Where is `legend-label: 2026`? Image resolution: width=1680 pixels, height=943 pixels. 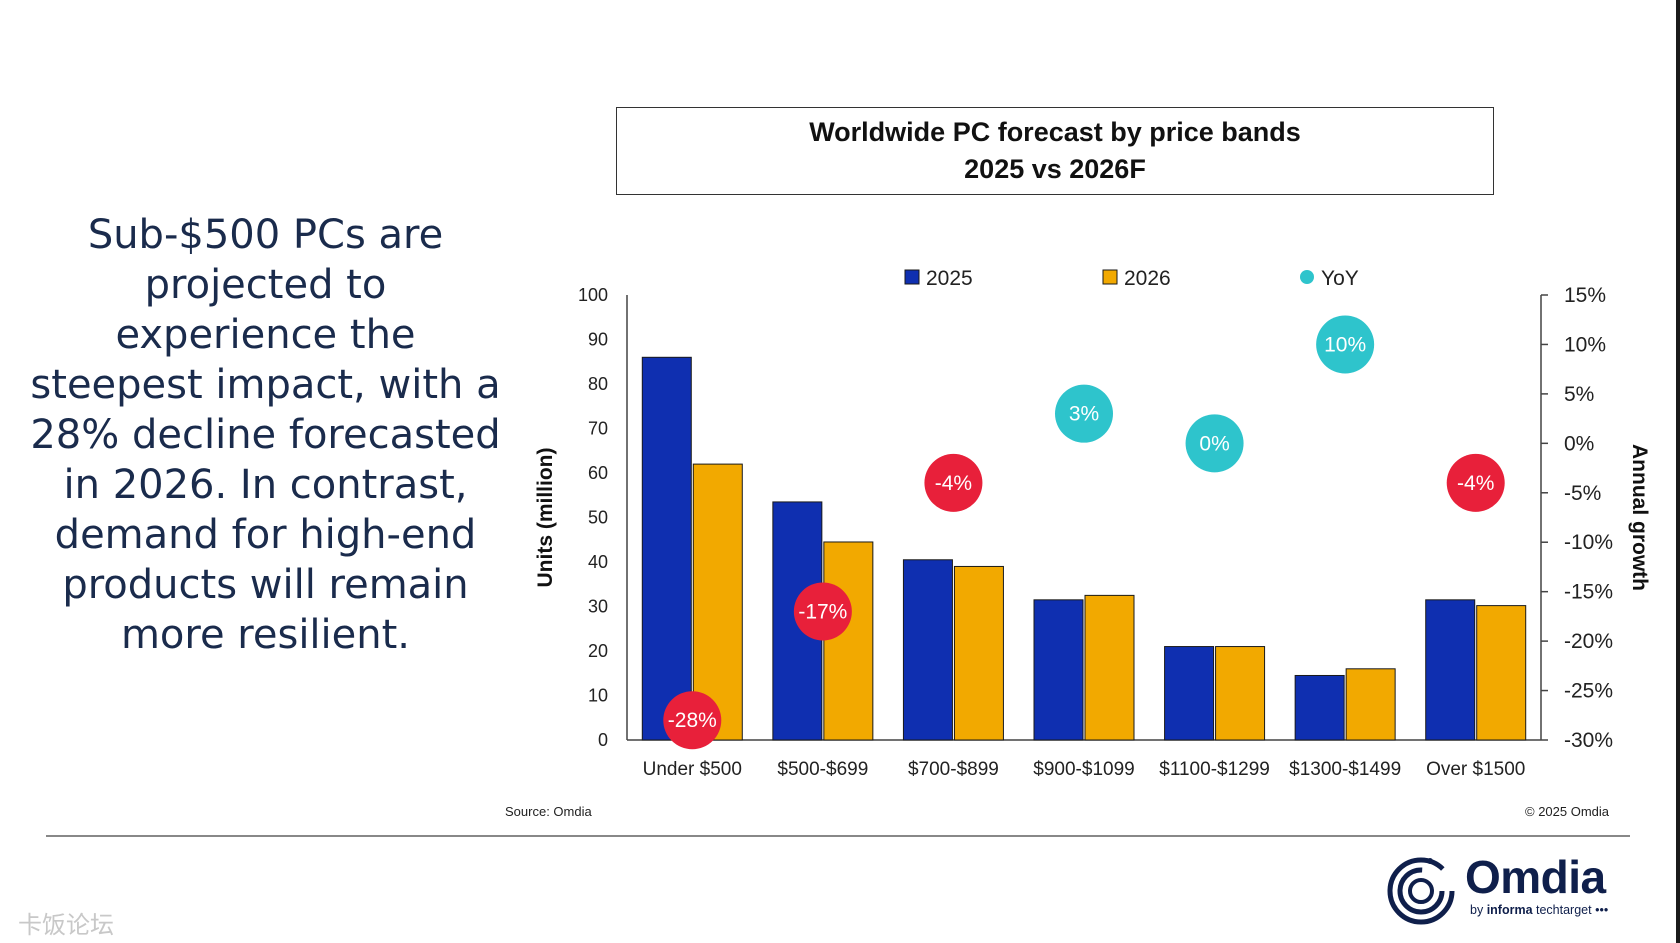 legend-label: 2026 is located at coordinates (1147, 278).